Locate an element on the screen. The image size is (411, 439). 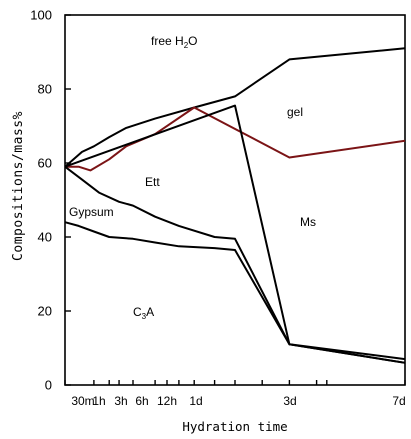
label-gypsum: Gypsum is located at coordinates (91, 212).